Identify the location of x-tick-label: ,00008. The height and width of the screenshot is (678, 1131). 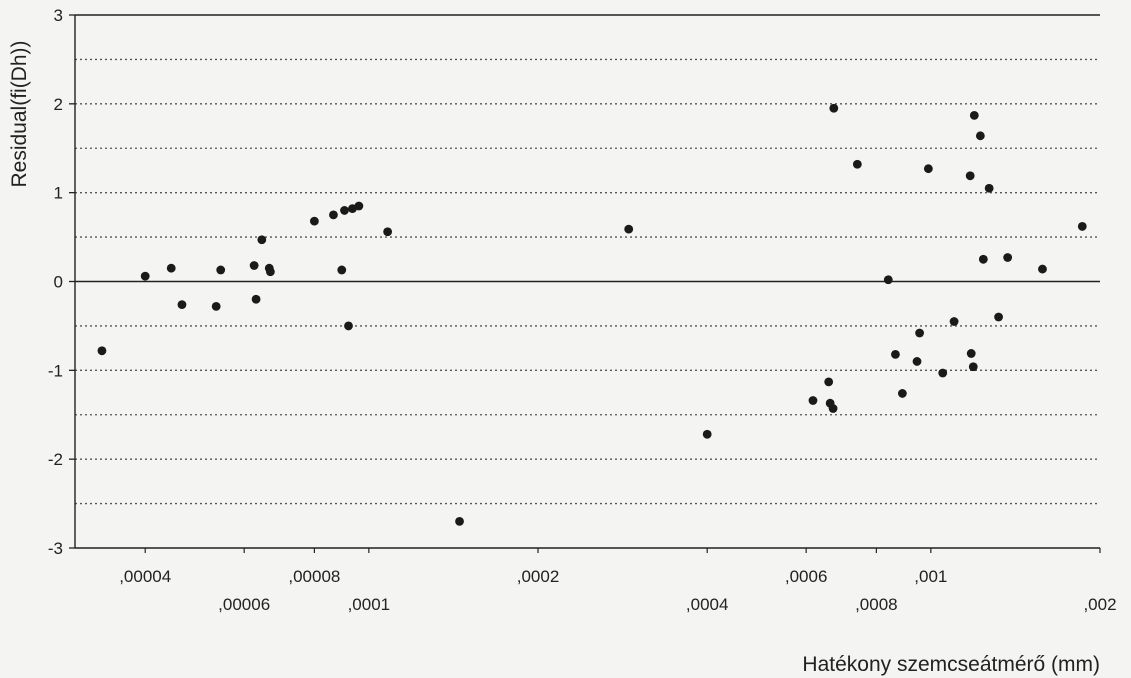
(314, 576).